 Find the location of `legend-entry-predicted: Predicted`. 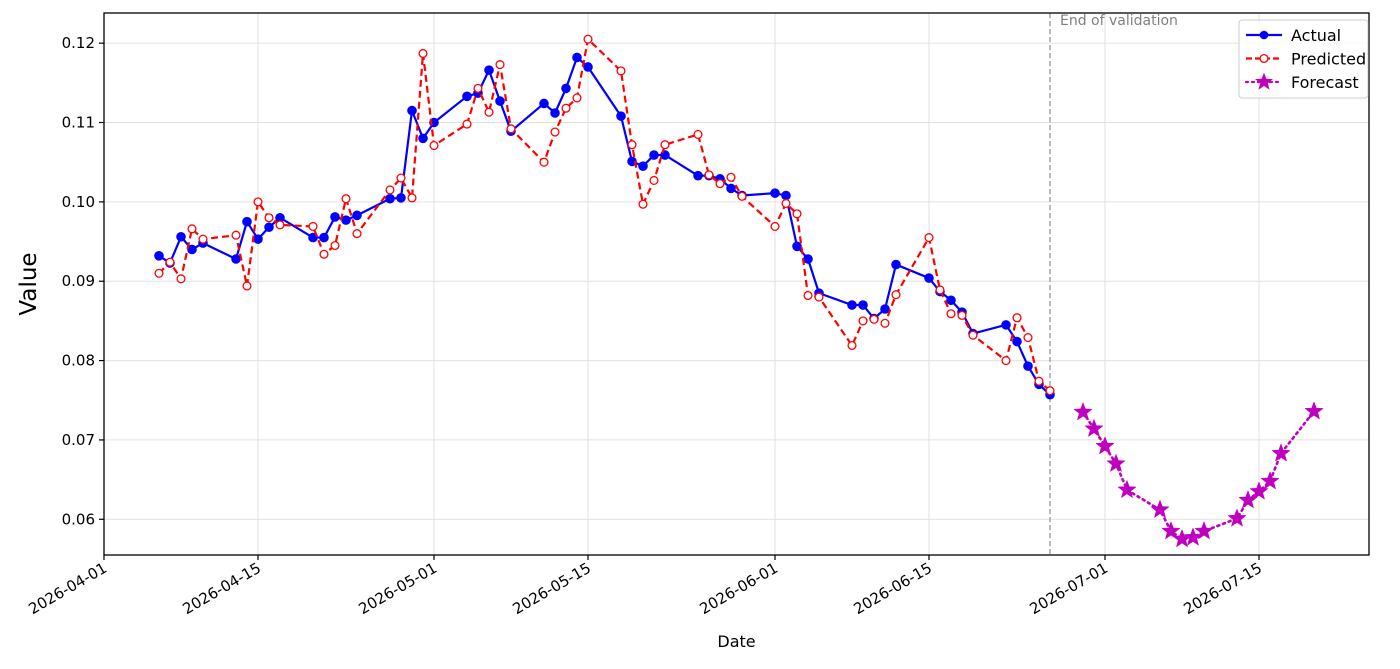

legend-entry-predicted: Predicted is located at coordinates (1306, 59).